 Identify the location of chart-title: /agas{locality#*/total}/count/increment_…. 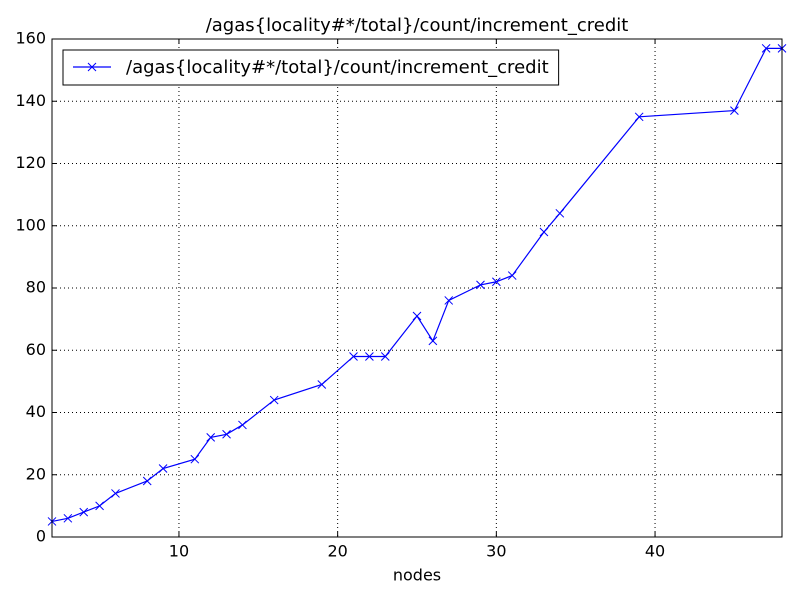
(417, 25).